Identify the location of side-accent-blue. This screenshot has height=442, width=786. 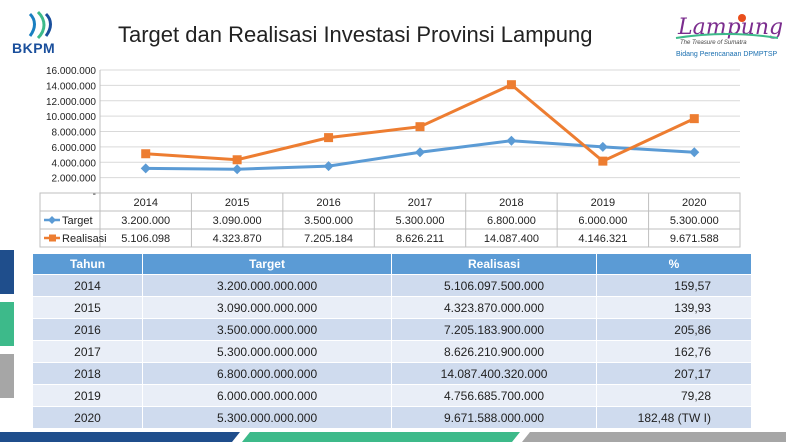
(7, 272).